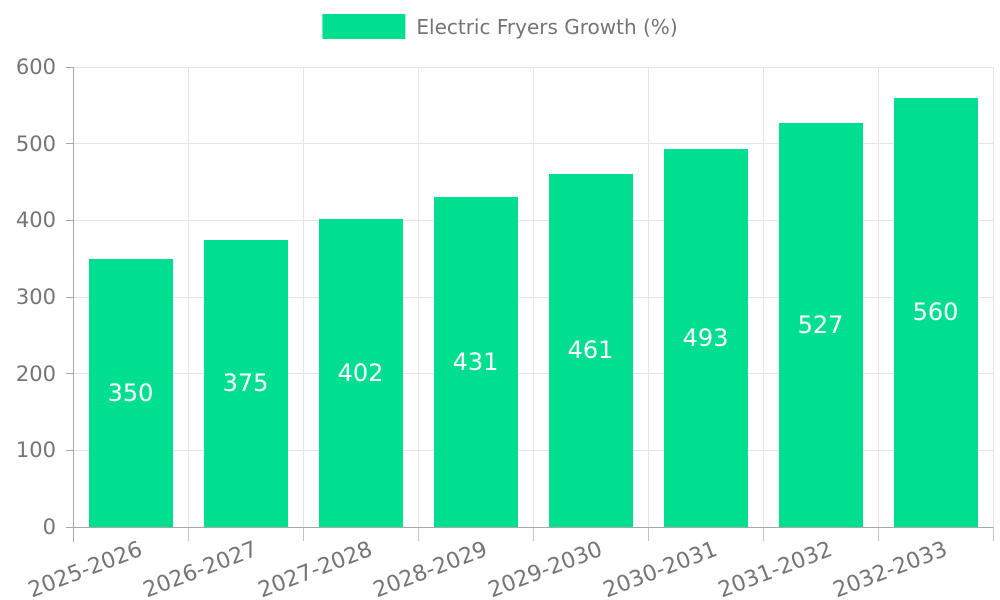 The width and height of the screenshot is (1000, 600). What do you see at coordinates (315, 568) in the screenshot?
I see `x-axis-category-label: 2027-2028` at bounding box center [315, 568].